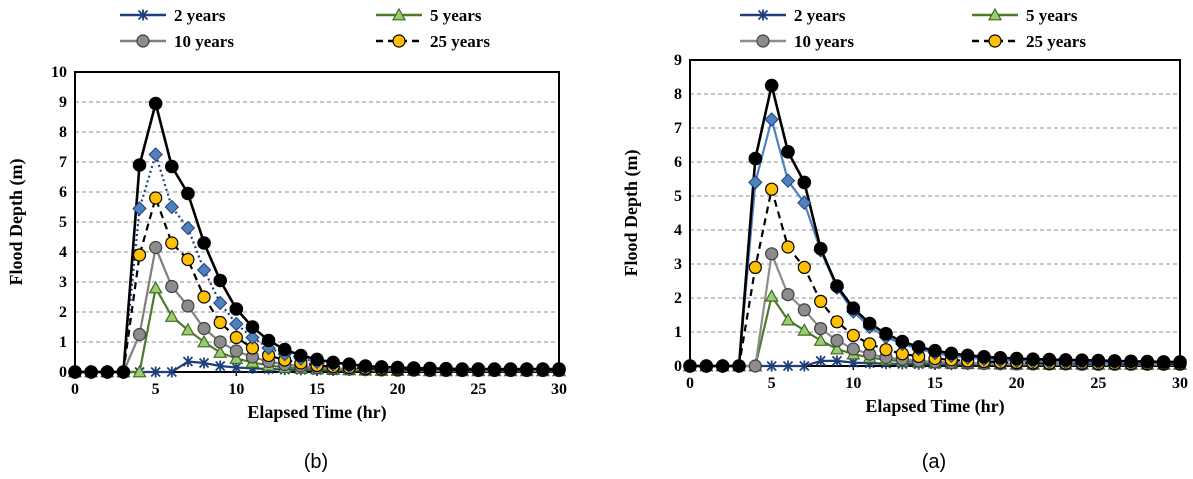 This screenshot has width=1193, height=479. Describe the element at coordinates (678, 230) in the screenshot. I see `y-tick-label-4: 4` at that location.